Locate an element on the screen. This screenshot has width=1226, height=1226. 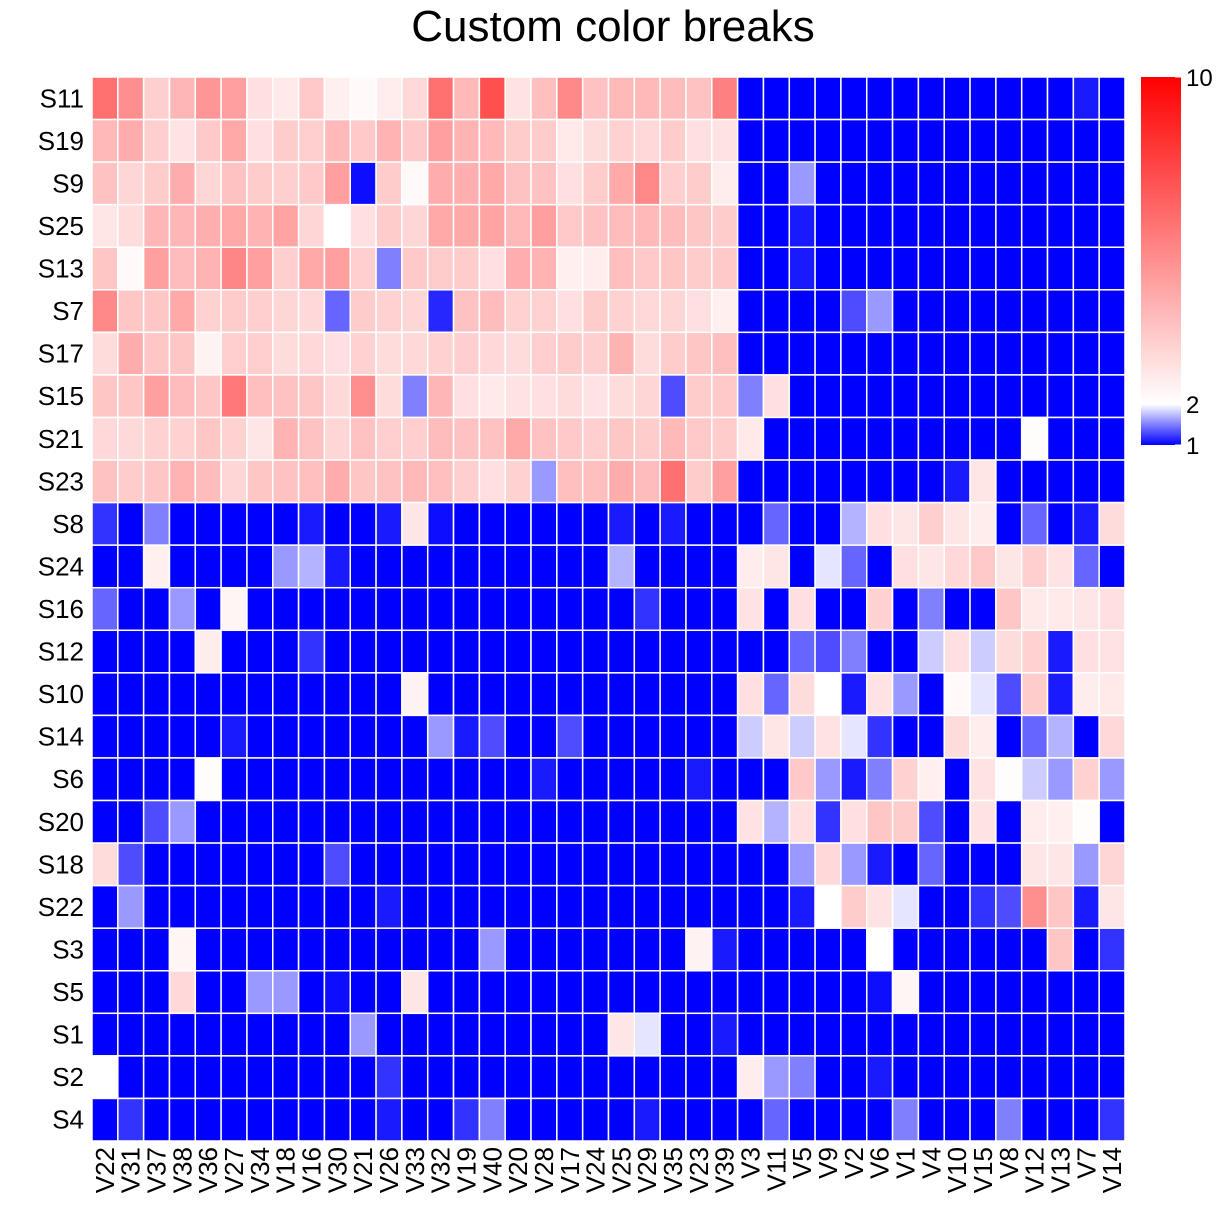
heatmap-cell-S11-V39 is located at coordinates (725, 98).